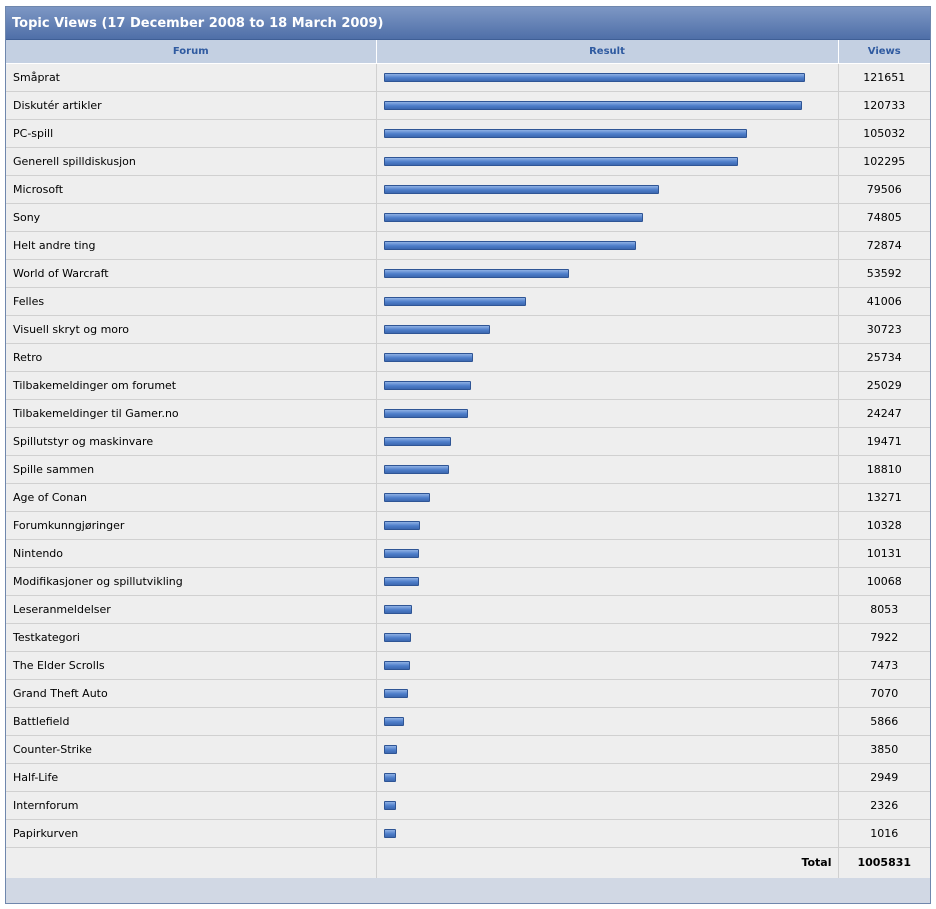 Image resolution: width=936 pixels, height=909 pixels. I want to click on table-row: The Elder Scrolls 7473, so click(468, 665).